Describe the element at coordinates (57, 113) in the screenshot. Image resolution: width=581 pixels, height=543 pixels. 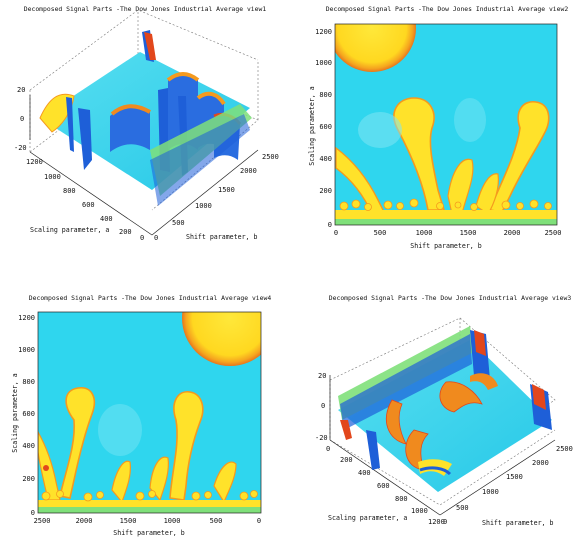
I see `surface-lobe` at that location.